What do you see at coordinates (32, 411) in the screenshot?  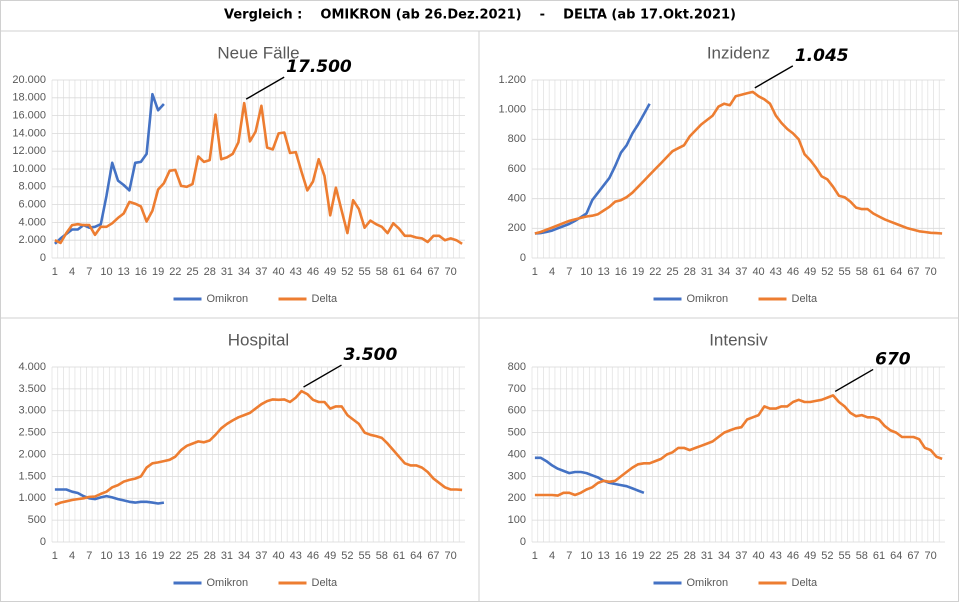 I see `y-tick-label: 3.000` at bounding box center [32, 411].